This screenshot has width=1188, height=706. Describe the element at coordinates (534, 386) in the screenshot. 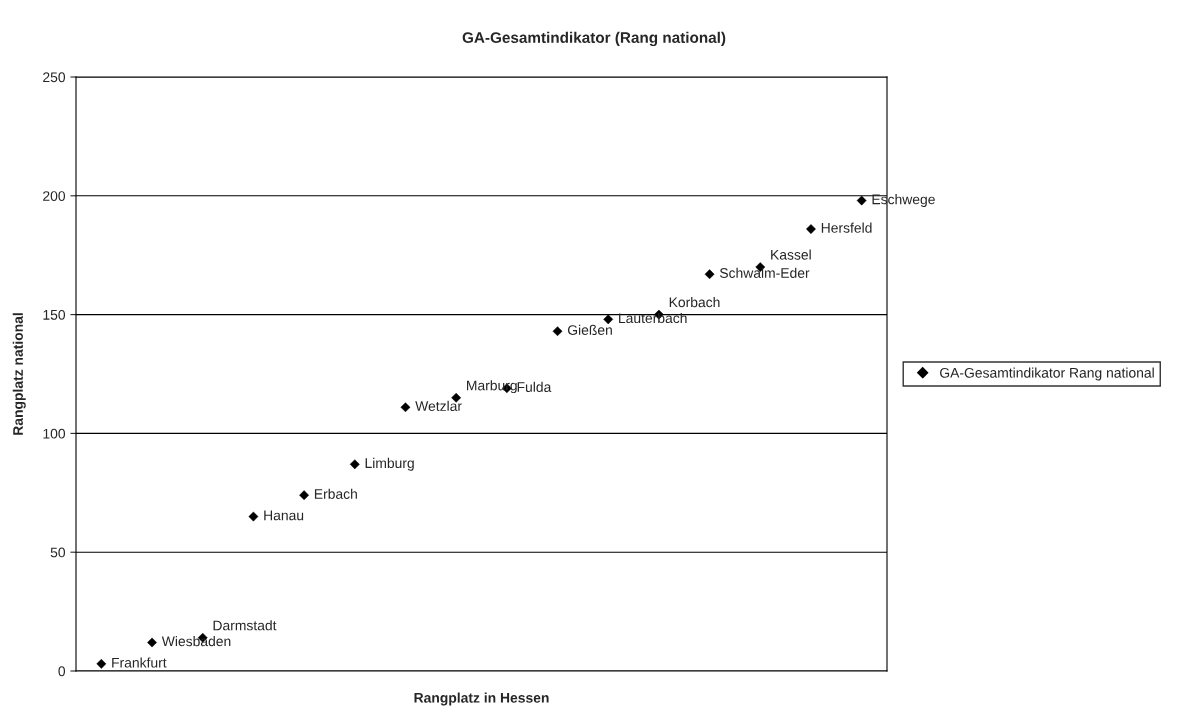

I see `data-label: Fulda` at that location.